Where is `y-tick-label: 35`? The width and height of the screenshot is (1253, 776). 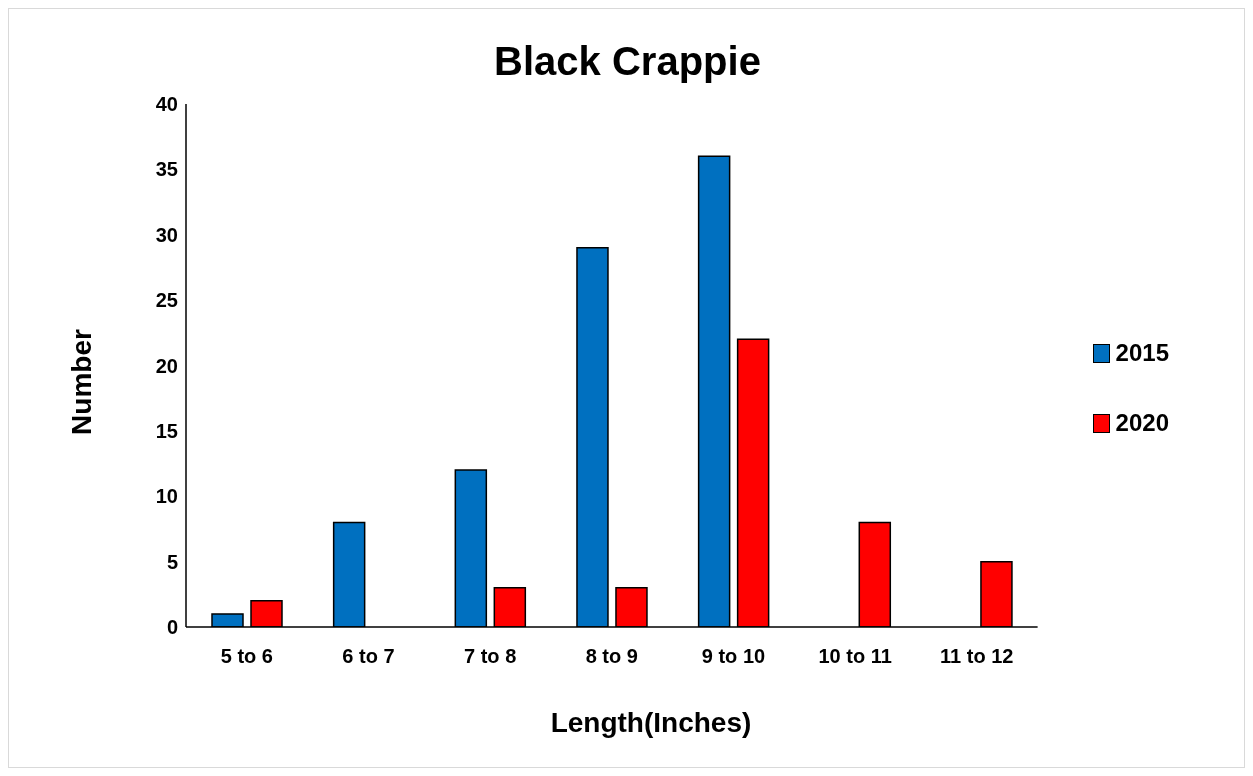 y-tick-label: 35 is located at coordinates (166, 169).